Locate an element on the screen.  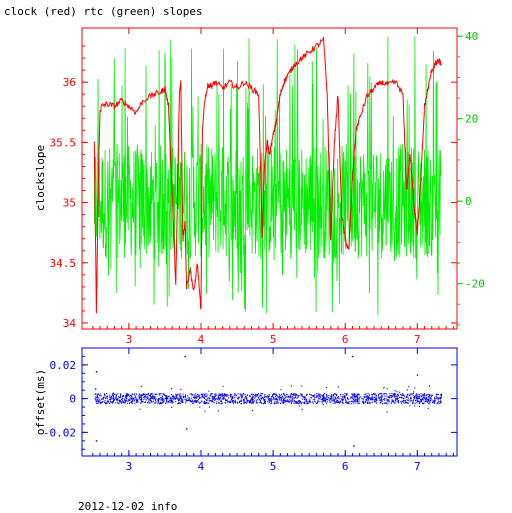
left-tick-label: 34.5 is located at coordinates (63, 263).